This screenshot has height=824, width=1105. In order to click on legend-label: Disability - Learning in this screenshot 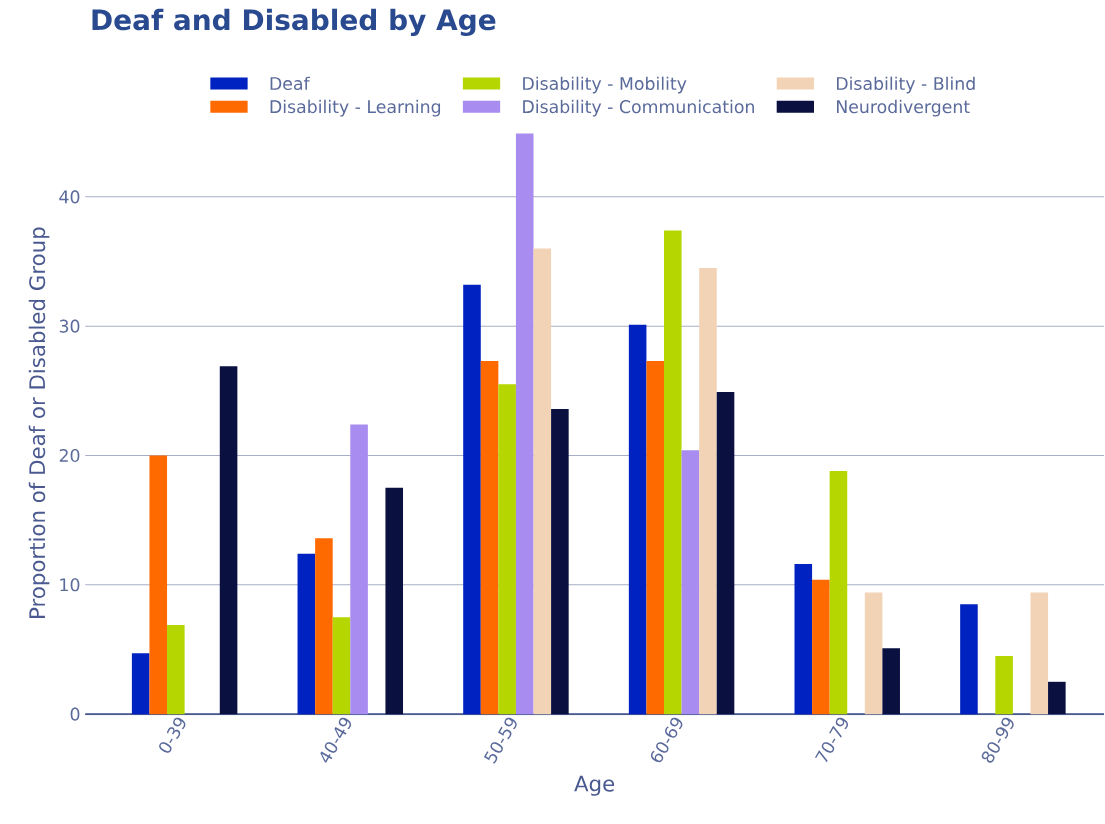, I will do `click(355, 108)`.